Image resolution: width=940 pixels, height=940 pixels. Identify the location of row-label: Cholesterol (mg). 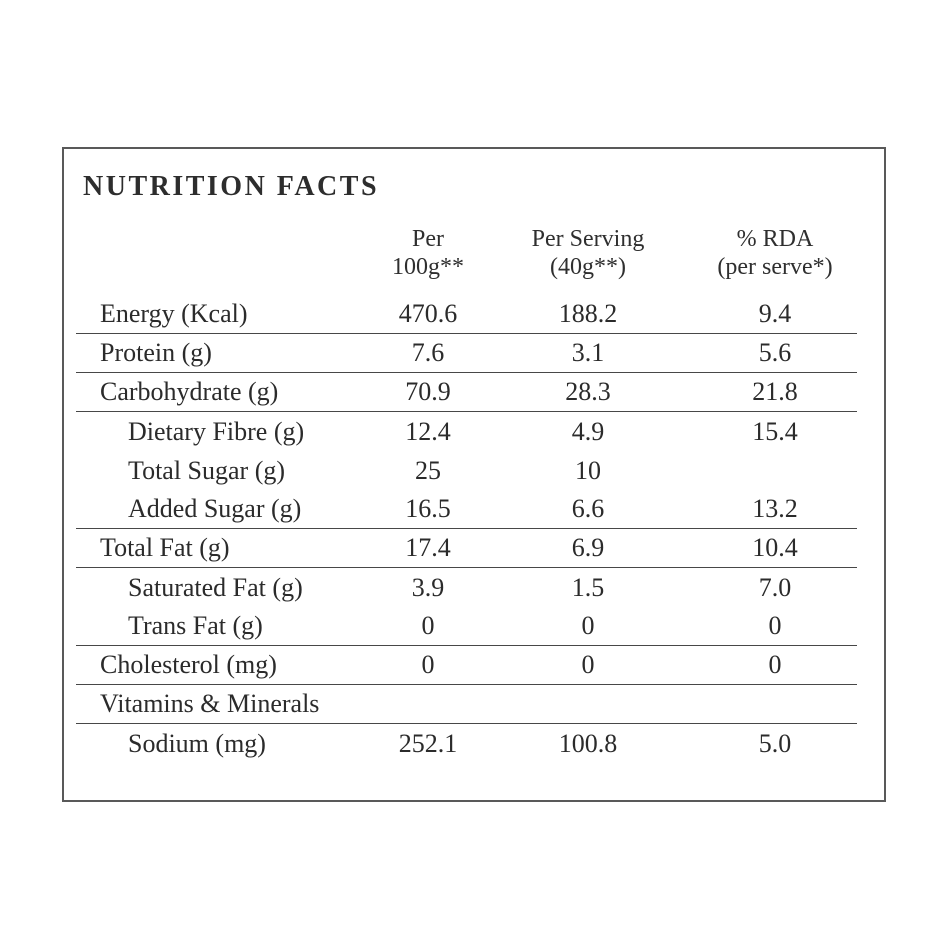
(188, 664).